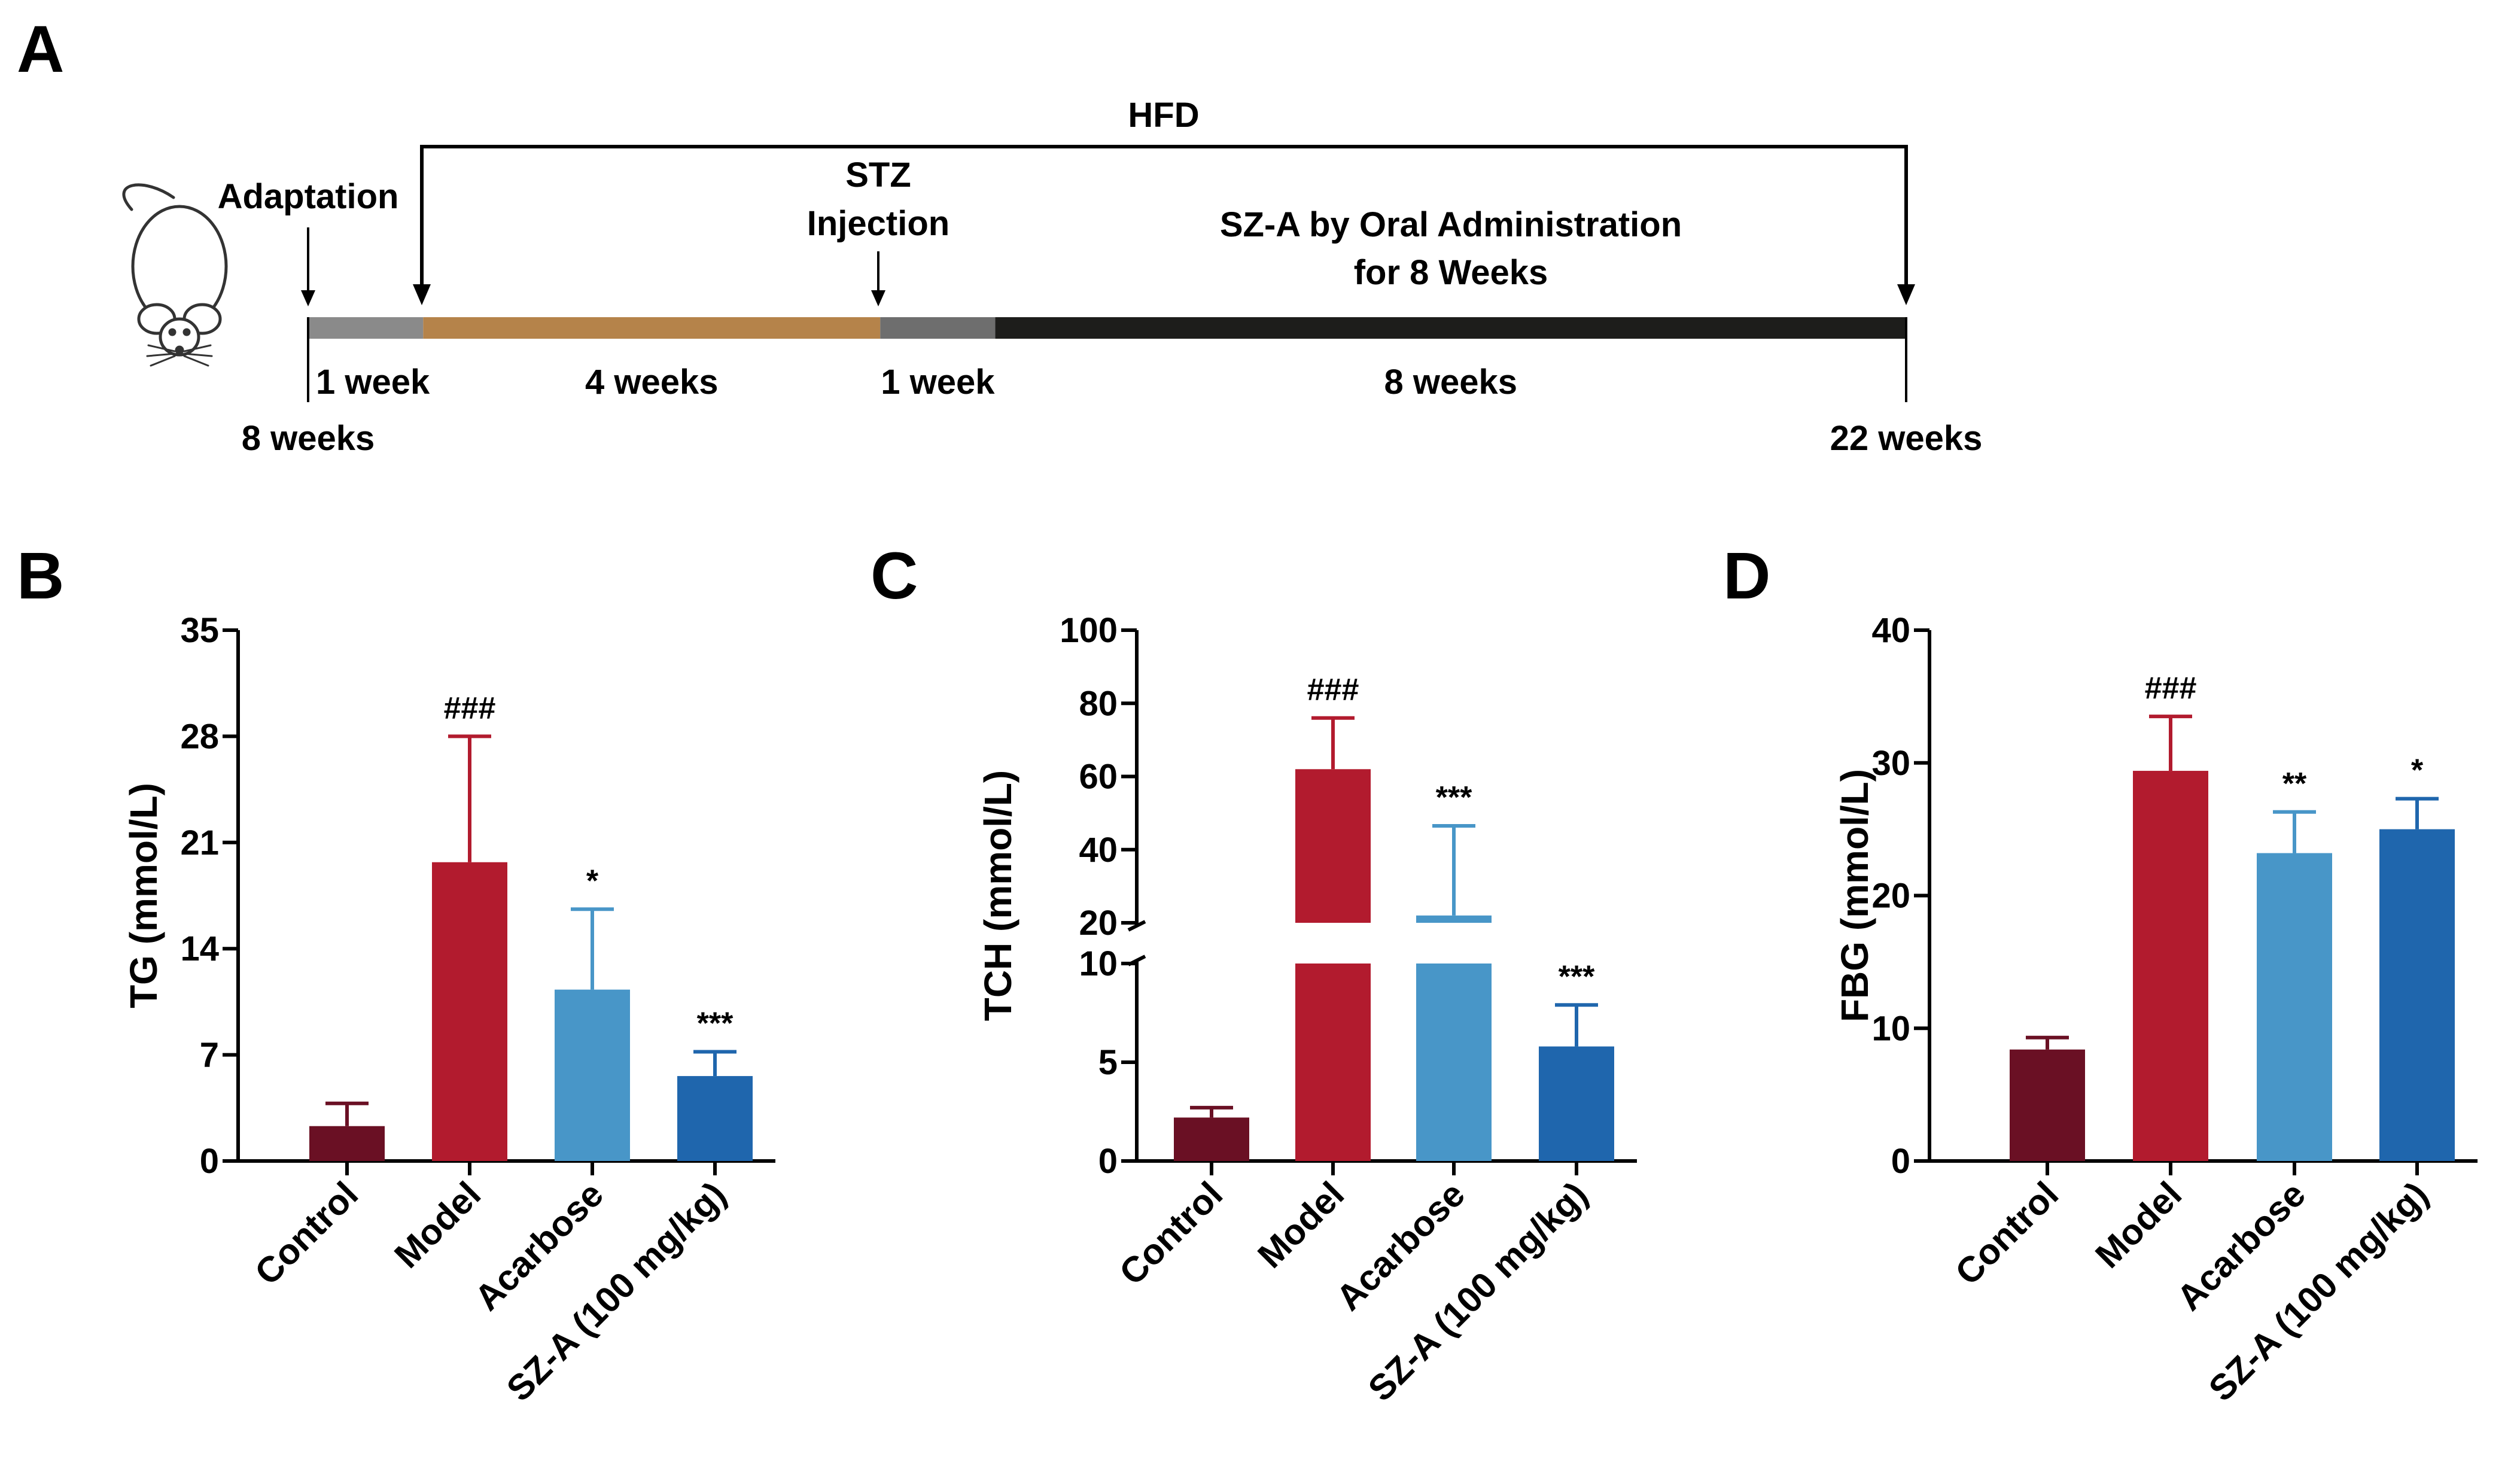 This screenshot has width=2520, height=1465. Describe the element at coordinates (209, 1055) in the screenshot. I see `y-tick-label: 7` at that location.